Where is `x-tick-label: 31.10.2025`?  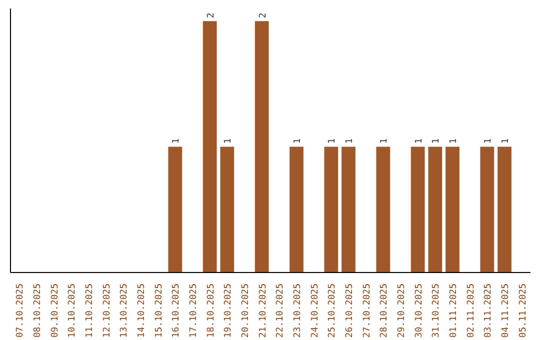
x-tick-label: 31.10.2025 is located at coordinates (437, 310).